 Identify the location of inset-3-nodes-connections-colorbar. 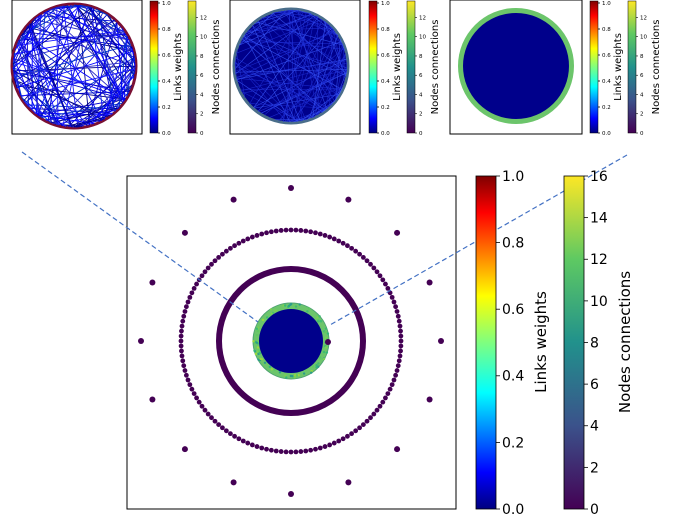
(632, 67).